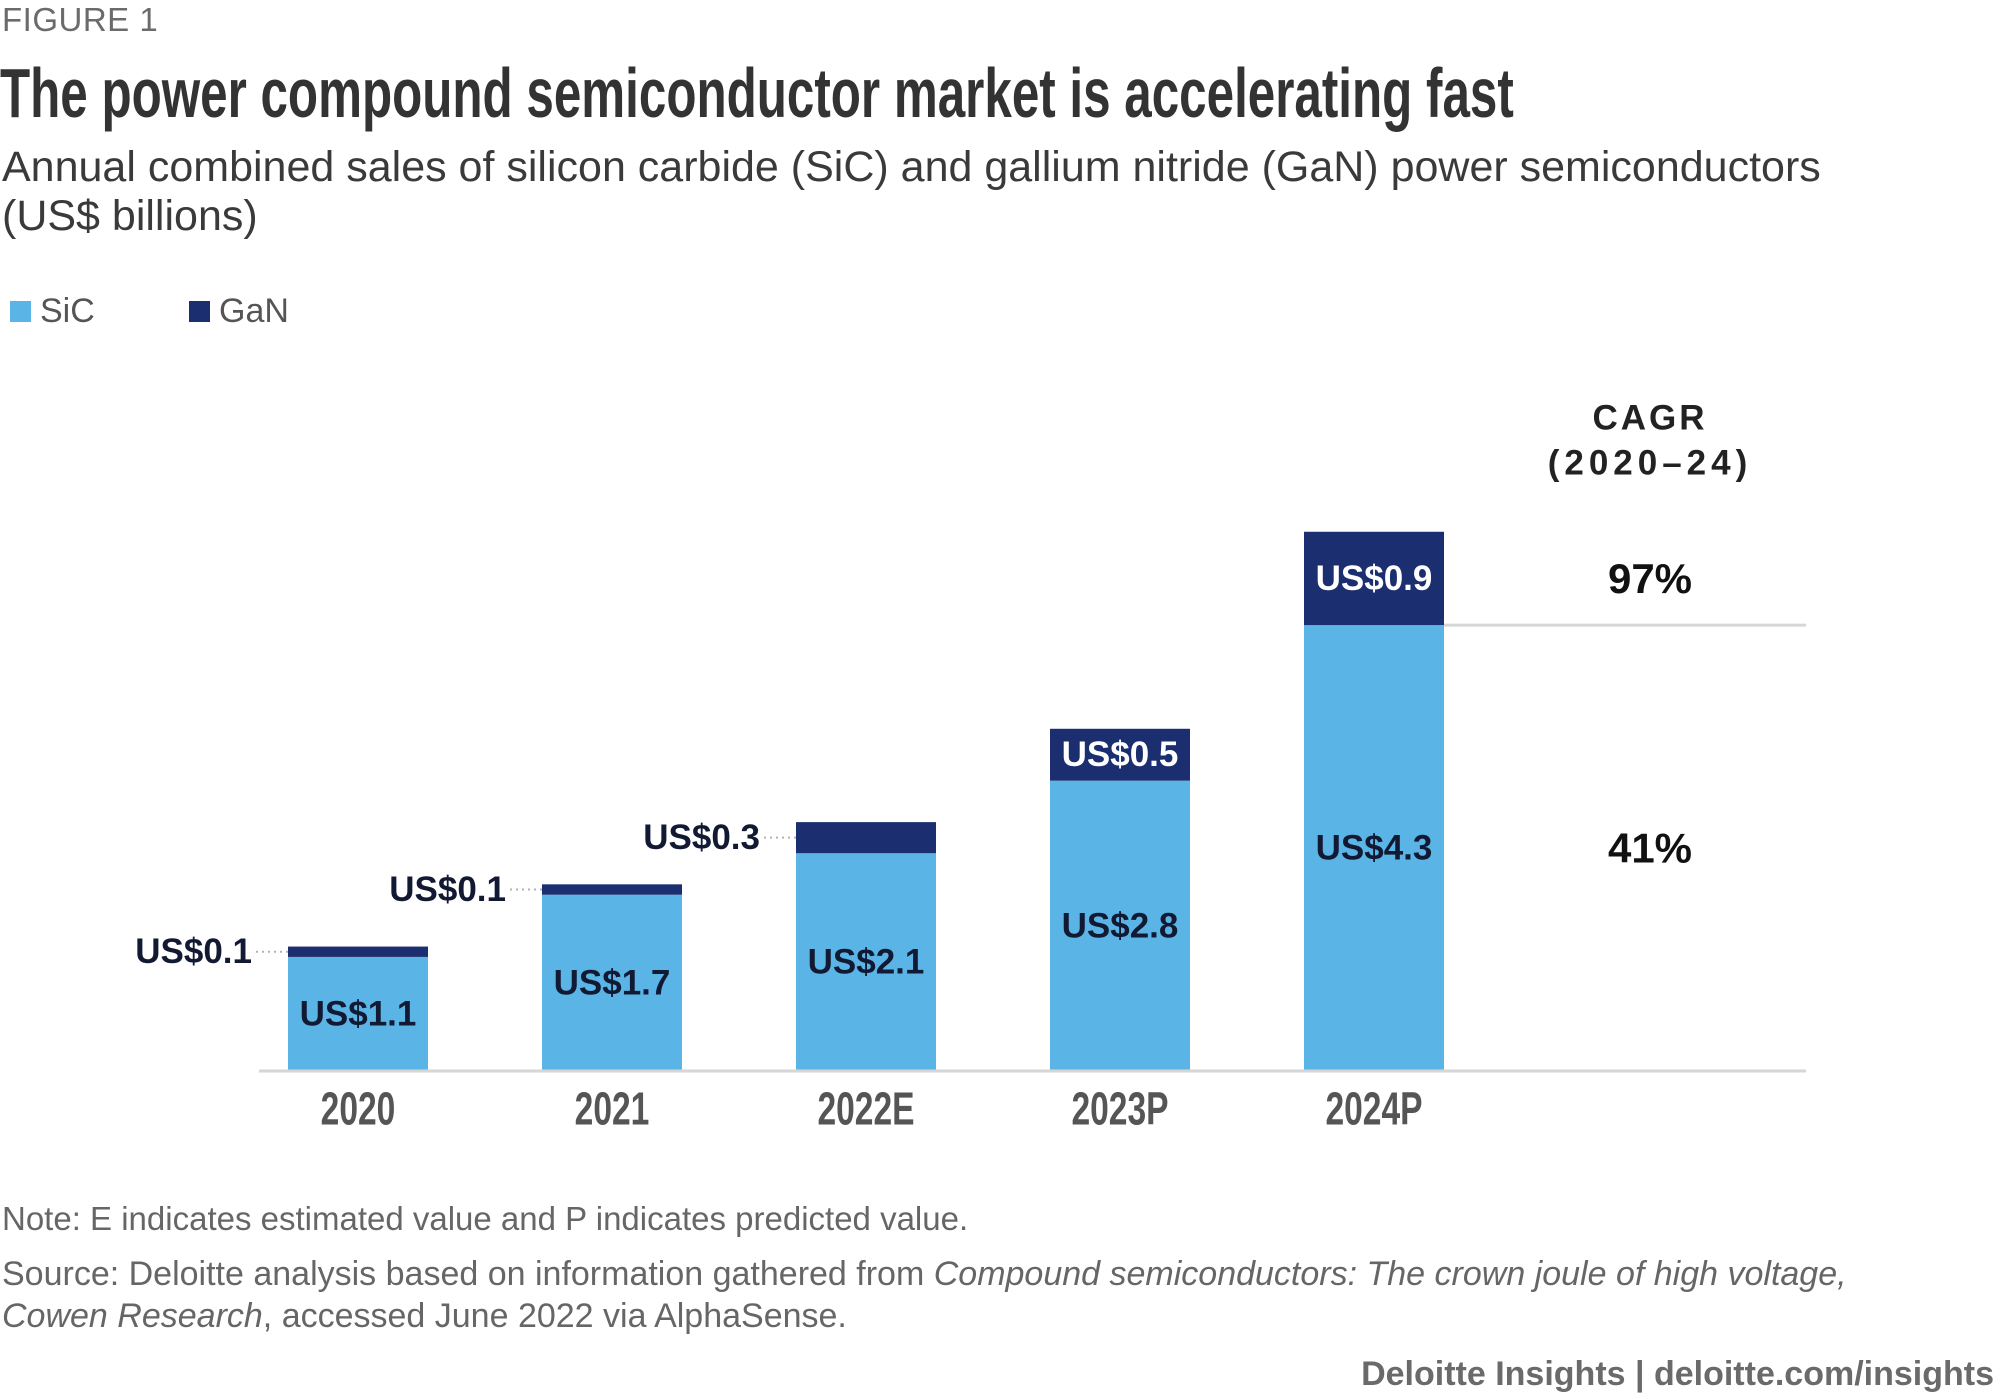 This screenshot has width=2000, height=1399. Describe the element at coordinates (193, 951) in the screenshot. I see `bar-value-label-gan-2020: US$0.1` at that location.